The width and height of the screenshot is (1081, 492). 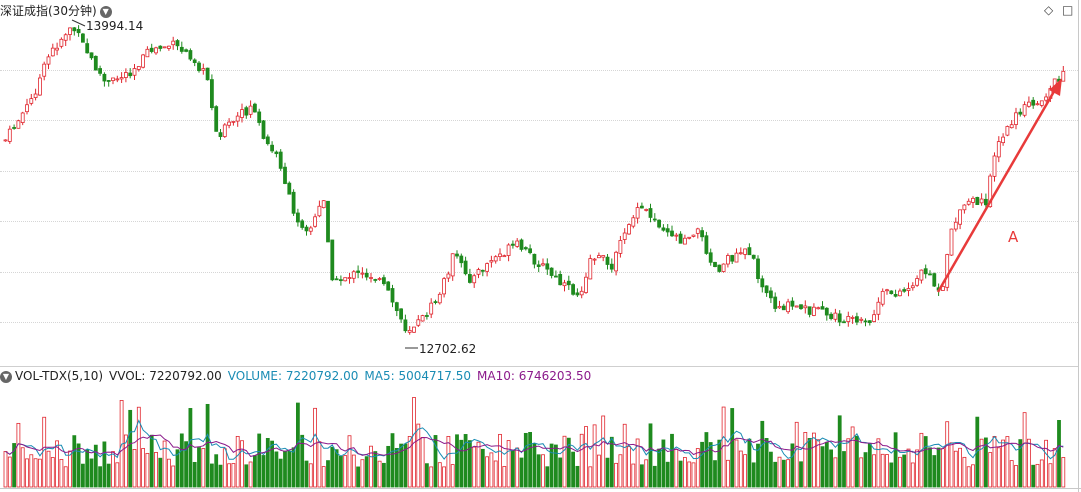 I want to click on diamond-icon: ◇, so click(x=1049, y=10).